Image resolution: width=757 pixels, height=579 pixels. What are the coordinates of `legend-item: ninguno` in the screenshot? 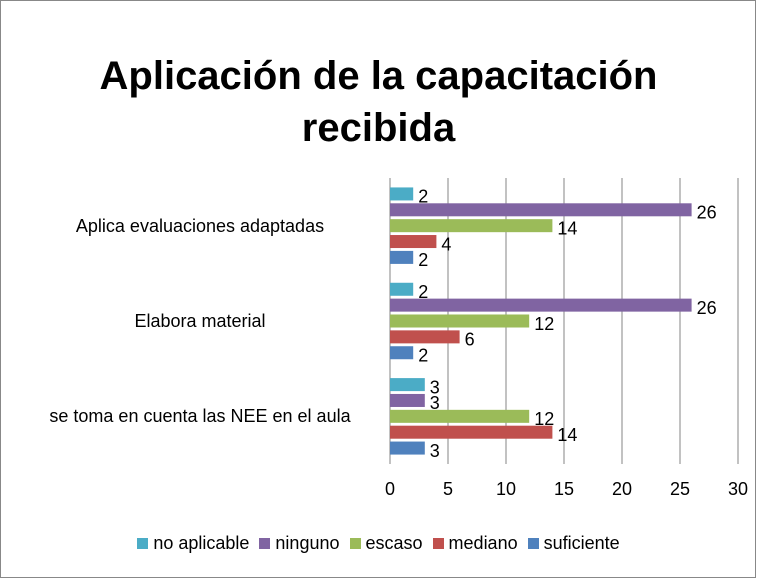 It's located at (299, 543).